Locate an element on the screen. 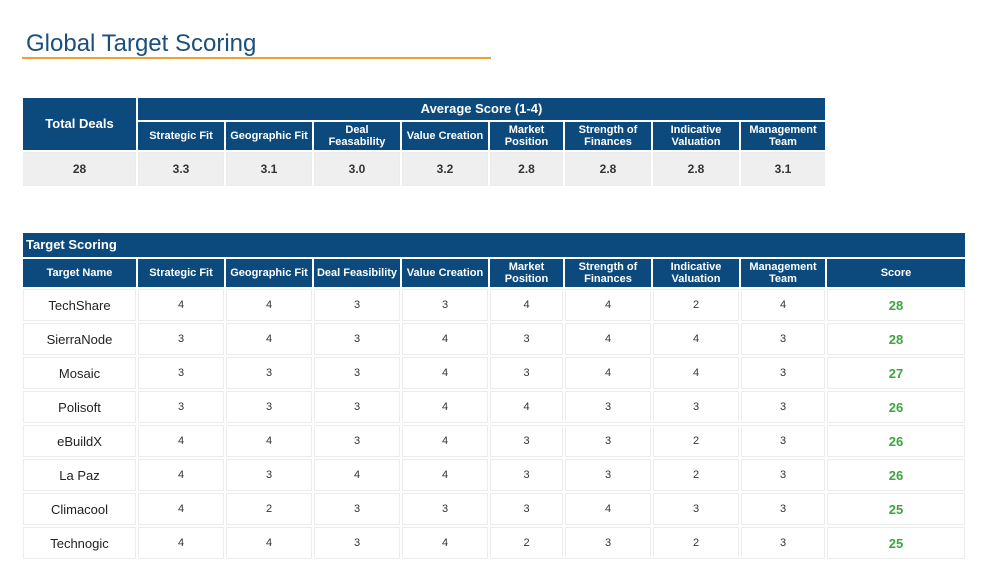  average-value: 3.3 is located at coordinates (181, 169).